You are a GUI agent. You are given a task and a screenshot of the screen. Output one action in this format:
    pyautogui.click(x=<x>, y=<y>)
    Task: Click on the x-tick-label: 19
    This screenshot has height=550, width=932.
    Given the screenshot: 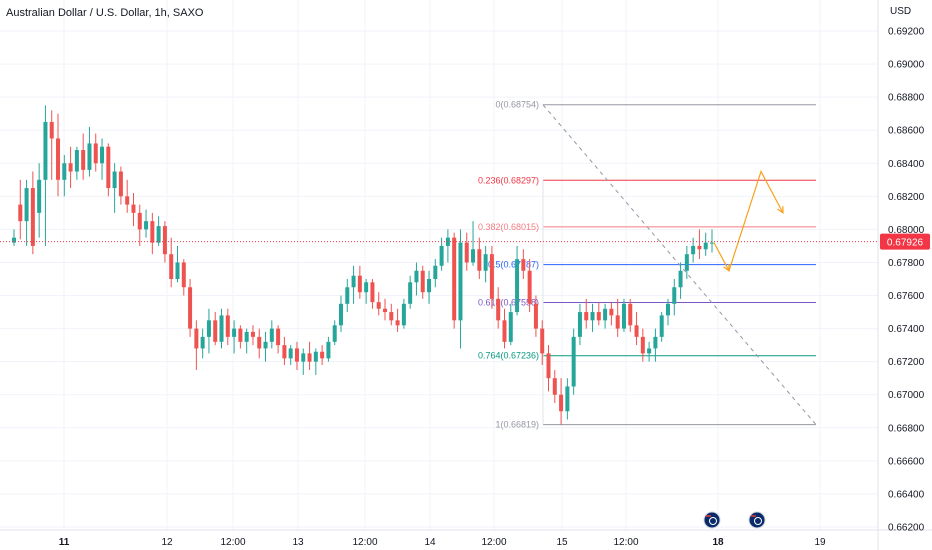 What is the action you would take?
    pyautogui.click(x=820, y=542)
    